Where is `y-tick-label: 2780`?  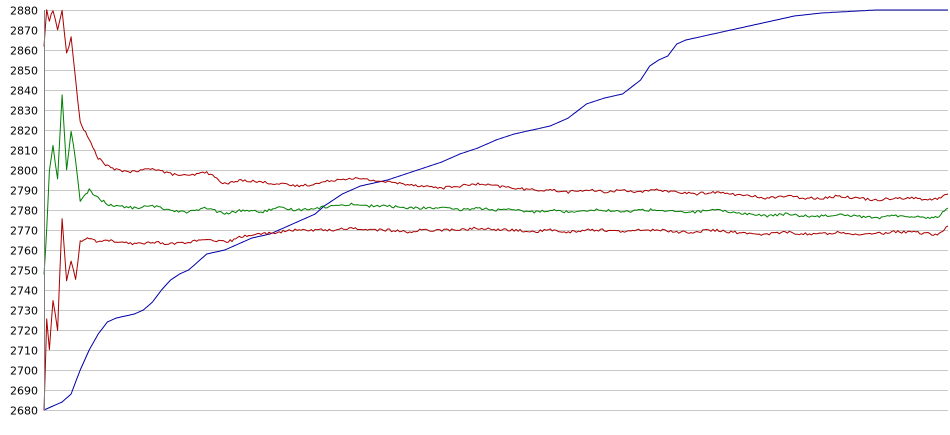
y-tick-label: 2780 is located at coordinates (24, 211).